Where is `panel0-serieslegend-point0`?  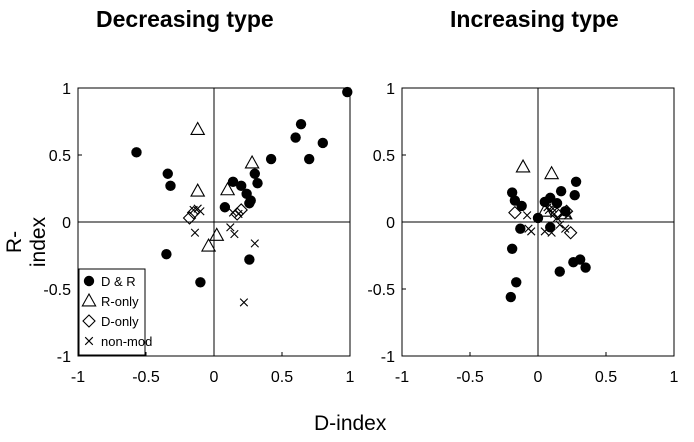
panel0-serieslegend-point0 is located at coordinates (89, 281).